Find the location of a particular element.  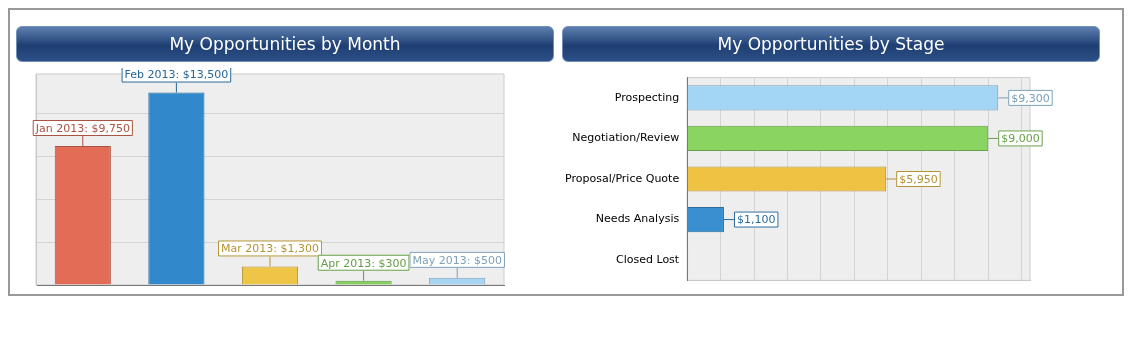

y-tick-label: Closed Lost is located at coordinates (648, 259).